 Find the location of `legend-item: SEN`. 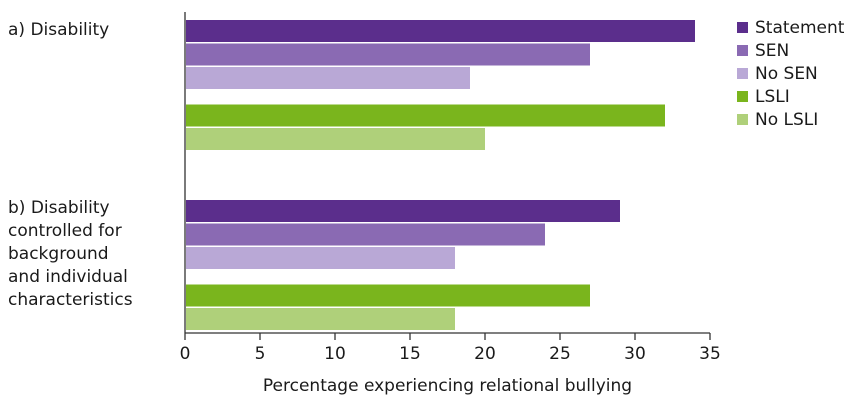

legend-item: SEN is located at coordinates (790, 50).